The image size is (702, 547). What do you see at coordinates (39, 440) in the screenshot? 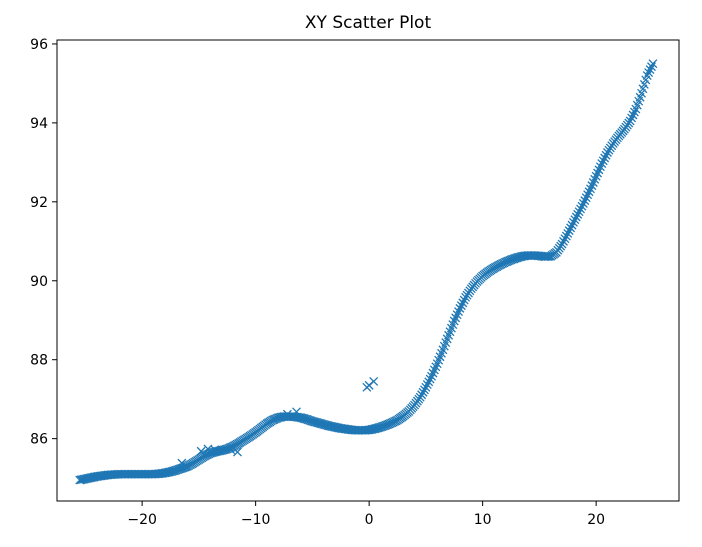
I see `y-tick-label: 86` at bounding box center [39, 440].